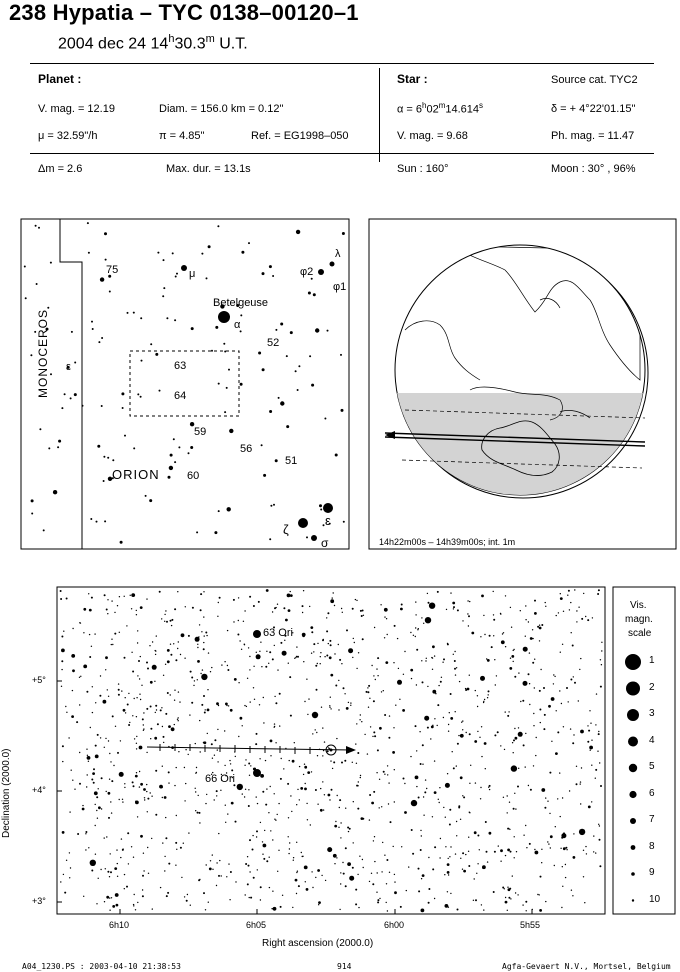  I want to click on planet-ref: Ref. = EG1998–050, so click(300, 136).